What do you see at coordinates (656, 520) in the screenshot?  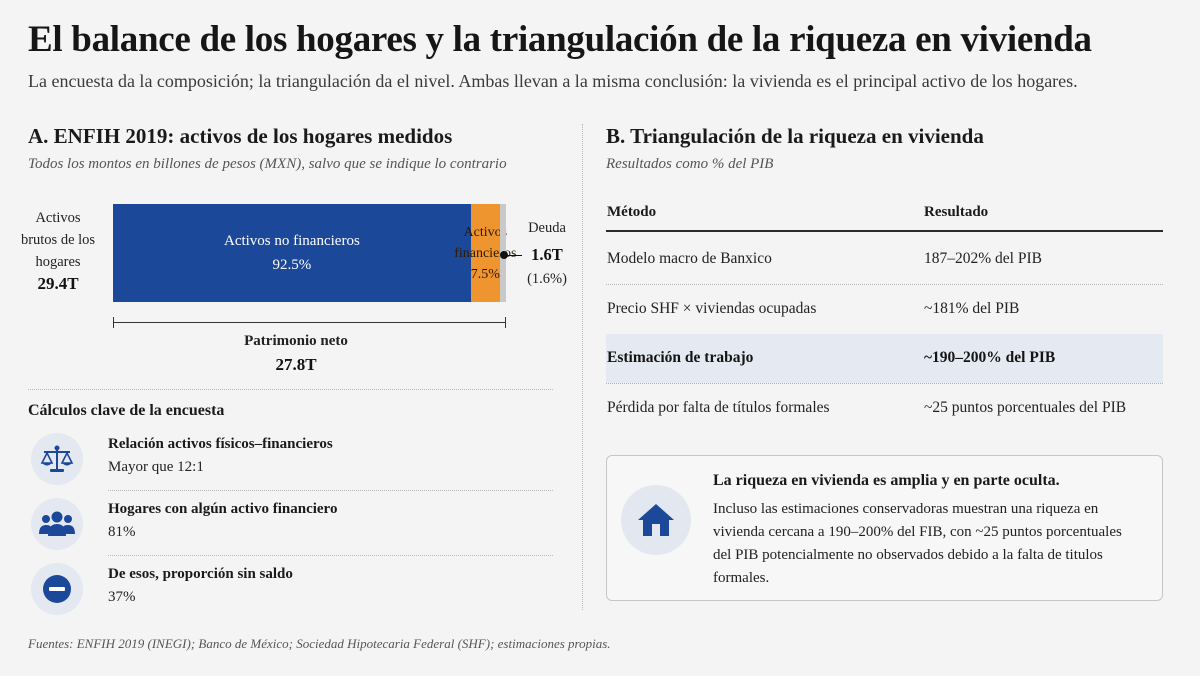 I see `house-icon` at bounding box center [656, 520].